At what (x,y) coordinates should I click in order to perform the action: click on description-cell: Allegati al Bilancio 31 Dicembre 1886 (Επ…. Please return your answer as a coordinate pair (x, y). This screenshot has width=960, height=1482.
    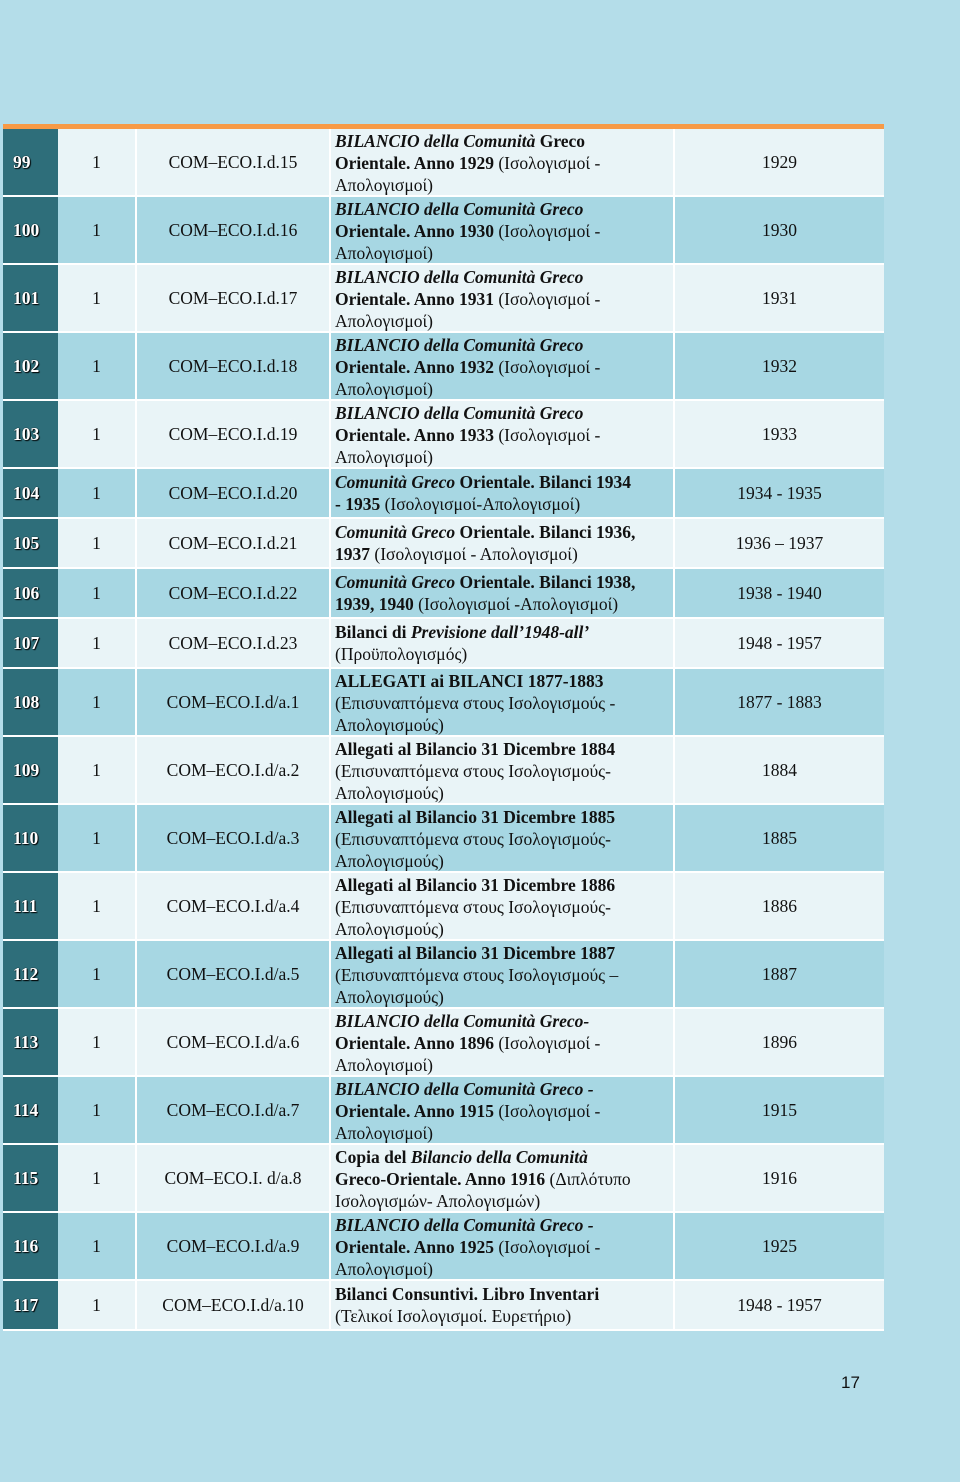
    Looking at the image, I should click on (503, 906).